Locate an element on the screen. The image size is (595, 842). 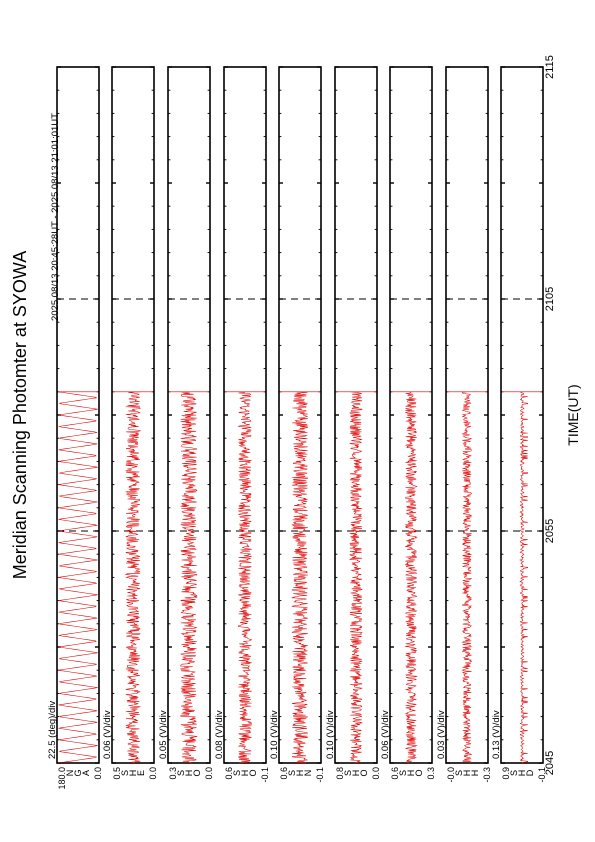
x-axis-title: TIME(UT) is located at coordinates (573, 414).